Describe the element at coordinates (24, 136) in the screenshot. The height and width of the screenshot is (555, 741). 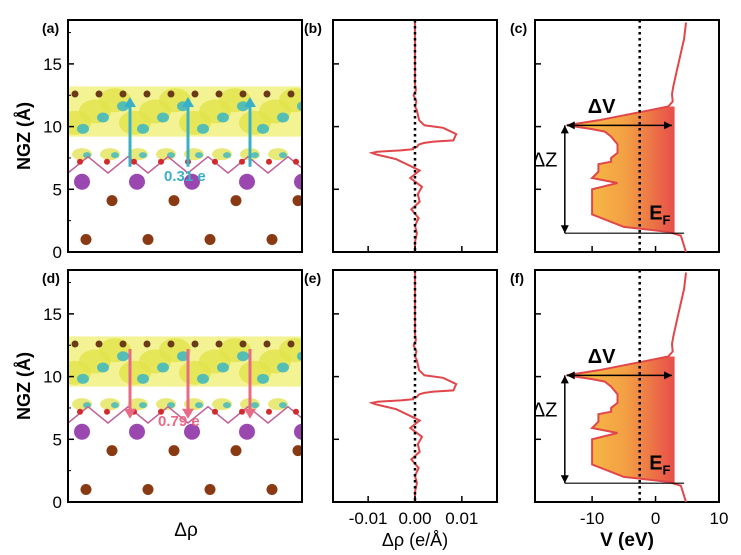
I see `y-axis-label-a: NGZ (Å)` at that location.